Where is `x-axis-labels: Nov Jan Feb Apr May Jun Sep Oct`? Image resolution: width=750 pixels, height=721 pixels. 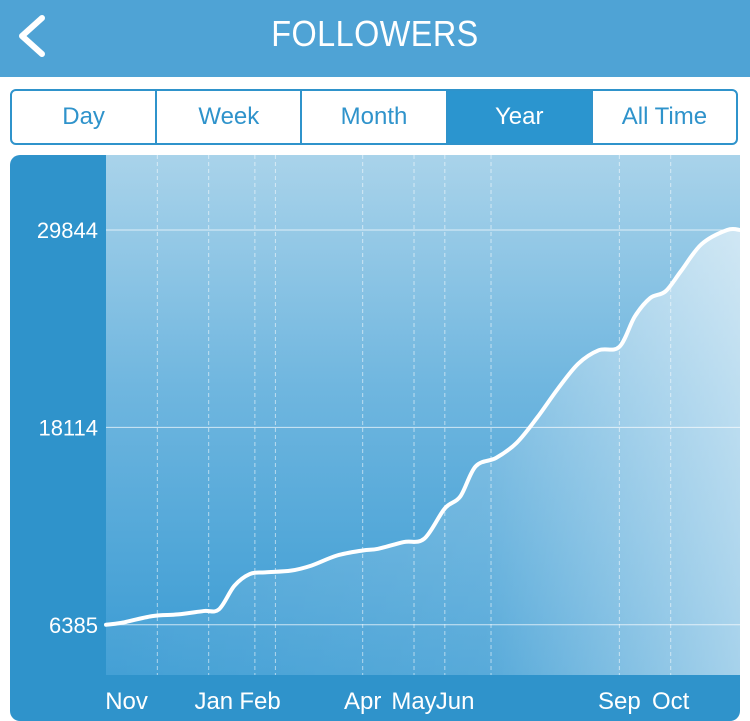 x-axis-labels: Nov Jan Feb Apr May Jun Sep Oct is located at coordinates (397, 701).